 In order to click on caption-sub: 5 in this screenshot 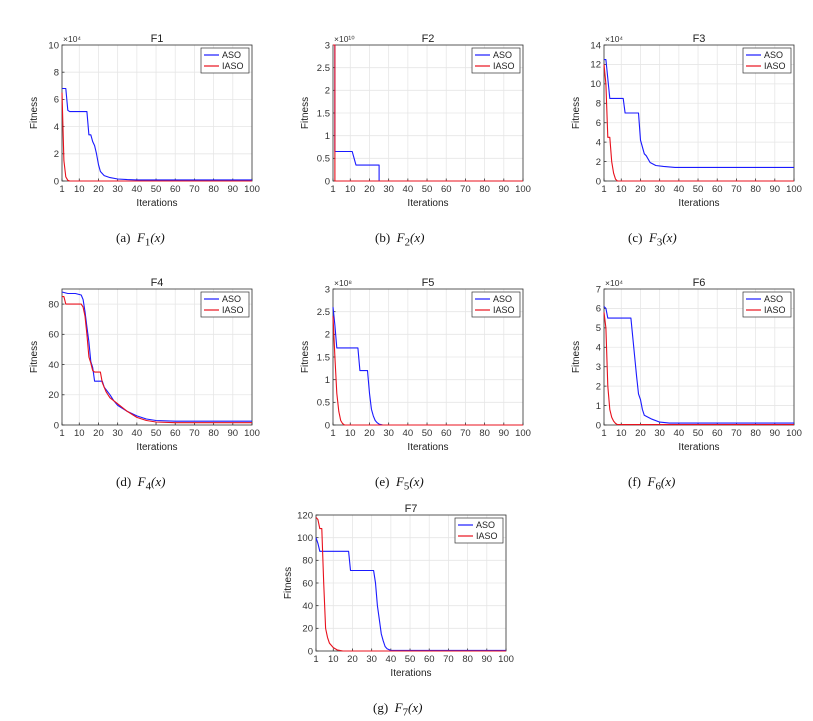, I will do `click(406, 486)`.